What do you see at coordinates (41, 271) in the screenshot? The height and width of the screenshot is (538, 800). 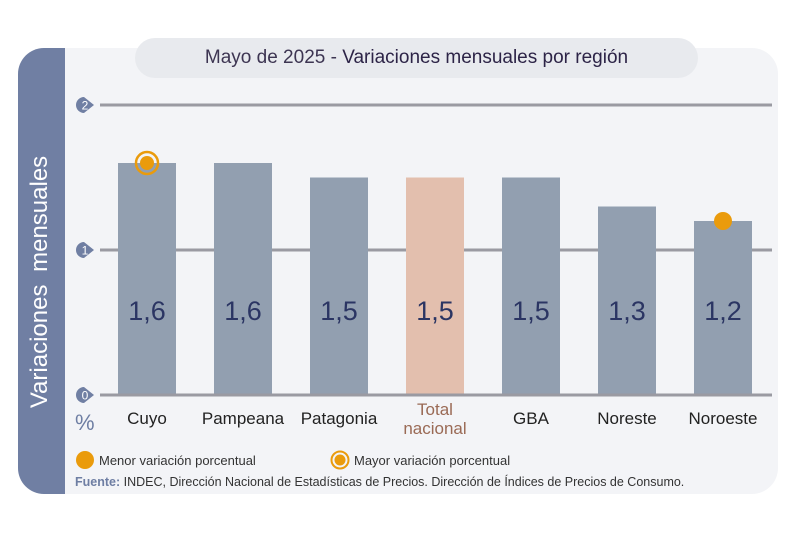 I see `y-axis-band` at bounding box center [41, 271].